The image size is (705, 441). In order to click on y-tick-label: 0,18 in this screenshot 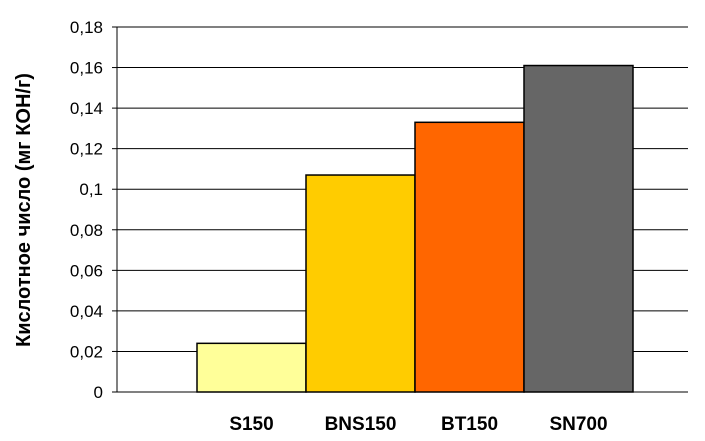, I will do `click(86, 27)`.